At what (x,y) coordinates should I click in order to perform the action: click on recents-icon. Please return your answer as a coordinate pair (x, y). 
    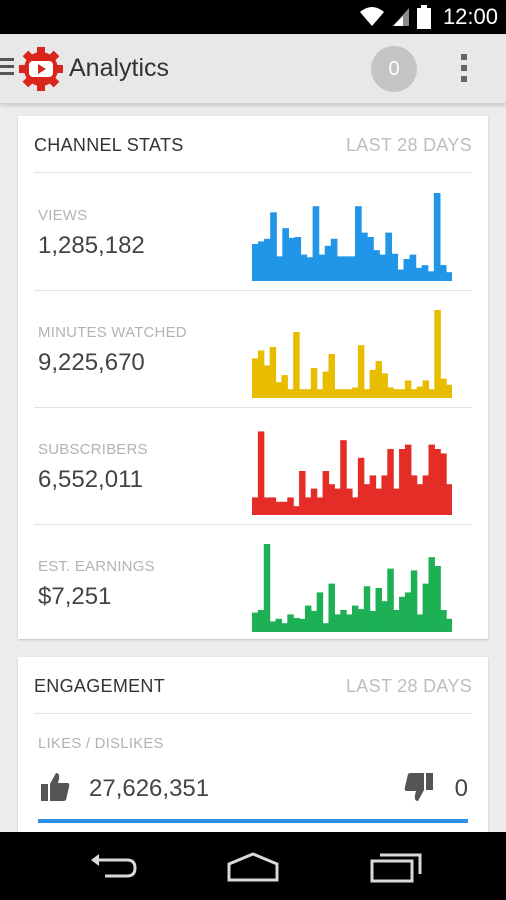
    Looking at the image, I should click on (396, 866).